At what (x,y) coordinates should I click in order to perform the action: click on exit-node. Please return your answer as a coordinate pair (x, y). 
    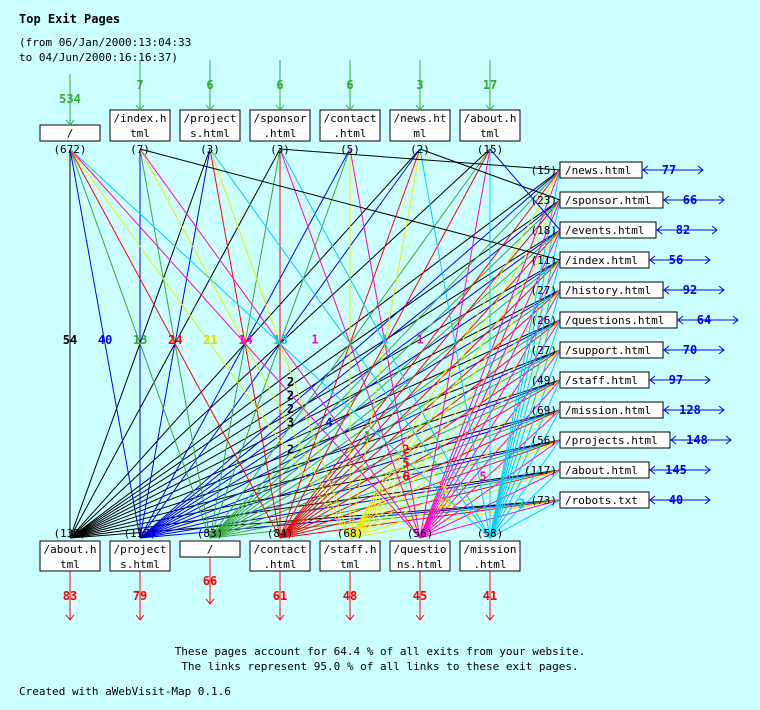
    Looking at the image, I should click on (210, 572).